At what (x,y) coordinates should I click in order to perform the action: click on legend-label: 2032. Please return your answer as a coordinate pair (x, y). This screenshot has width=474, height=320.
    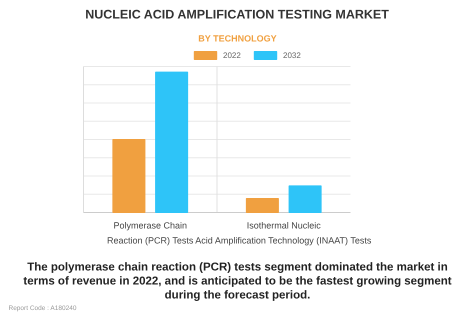
    Looking at the image, I should click on (292, 55).